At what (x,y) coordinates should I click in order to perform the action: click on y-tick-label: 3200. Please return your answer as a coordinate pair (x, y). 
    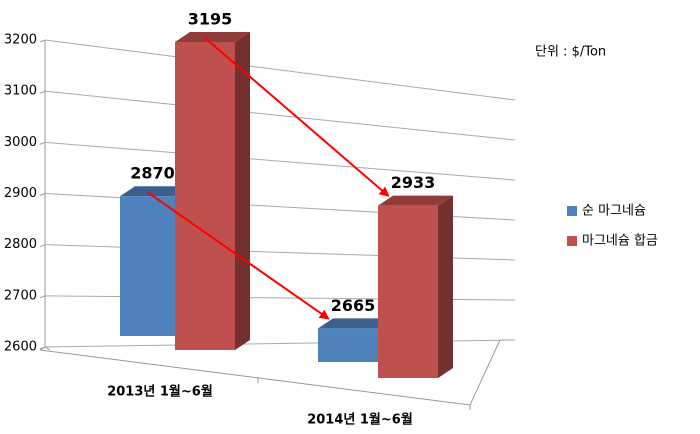
    Looking at the image, I should click on (20, 40).